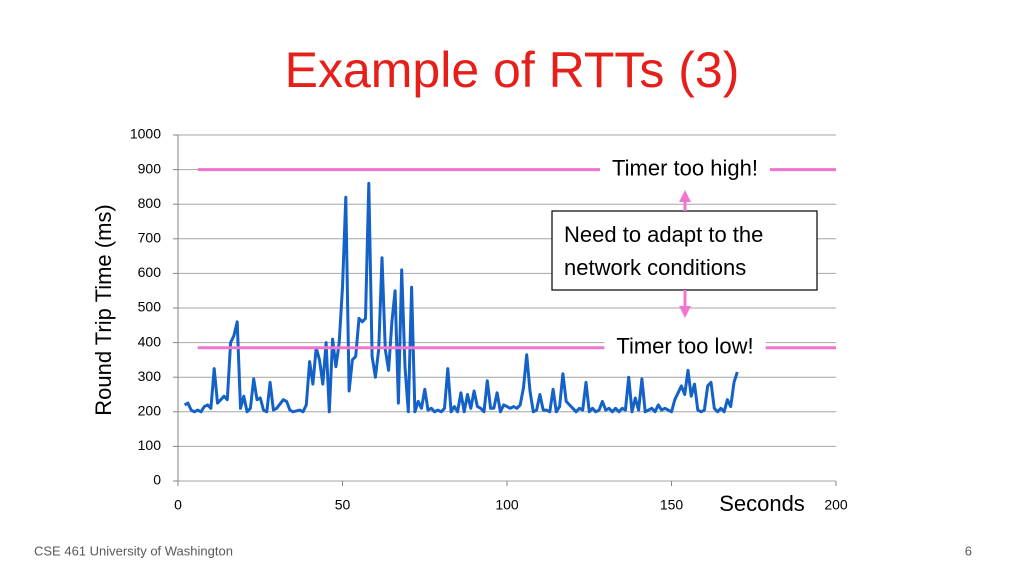 The image size is (1024, 576). Describe the element at coordinates (150, 203) in the screenshot. I see `y-tick-label: 800` at that location.